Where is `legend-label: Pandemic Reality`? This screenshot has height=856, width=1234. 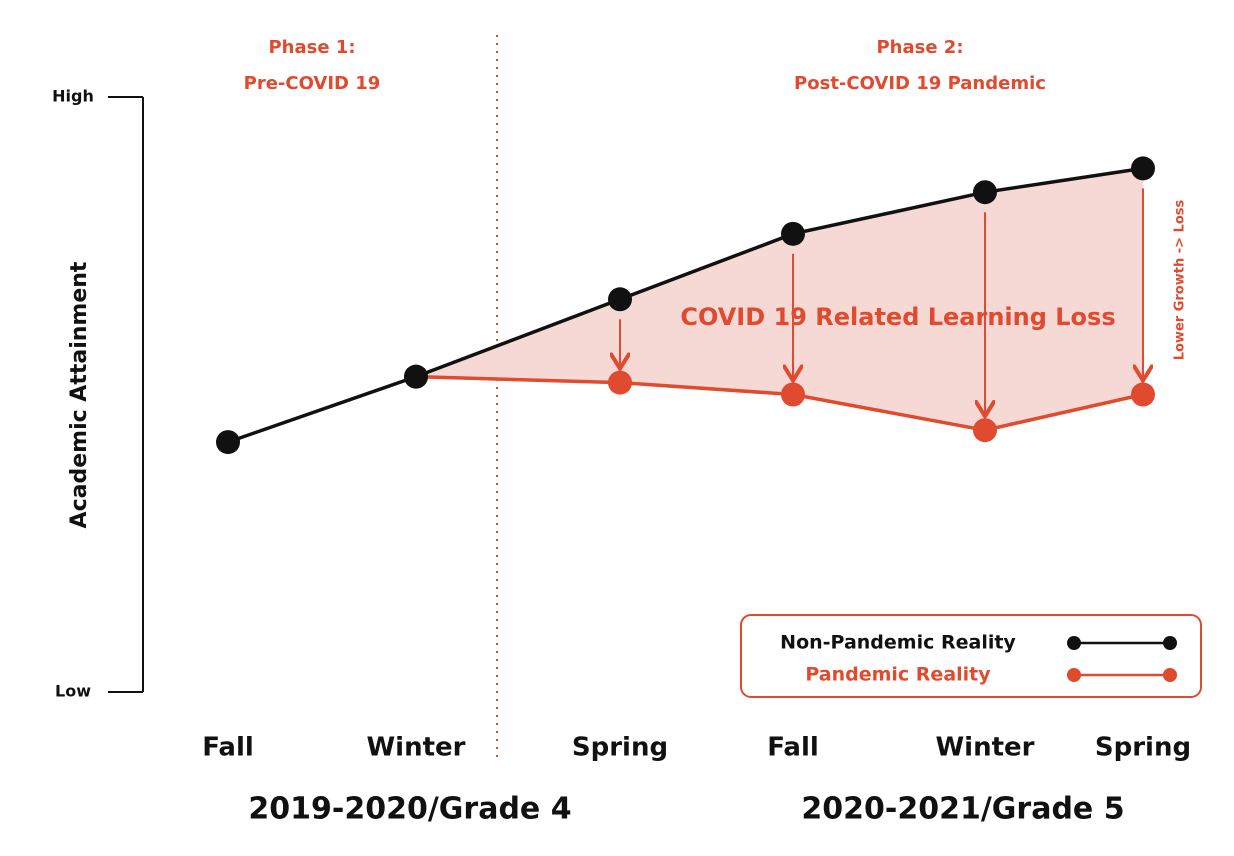
legend-label: Pandemic Reality is located at coordinates (898, 675).